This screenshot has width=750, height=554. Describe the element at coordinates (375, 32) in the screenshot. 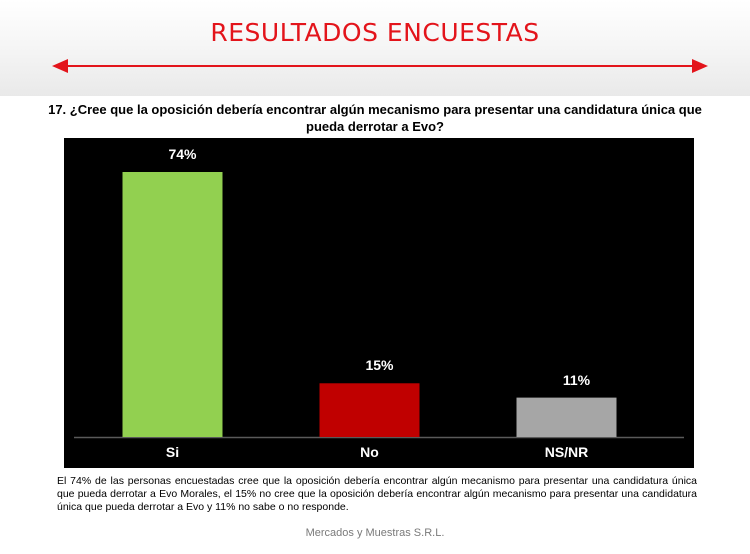

I see `page-title: RESULTADOS ENCUESTAS` at that location.